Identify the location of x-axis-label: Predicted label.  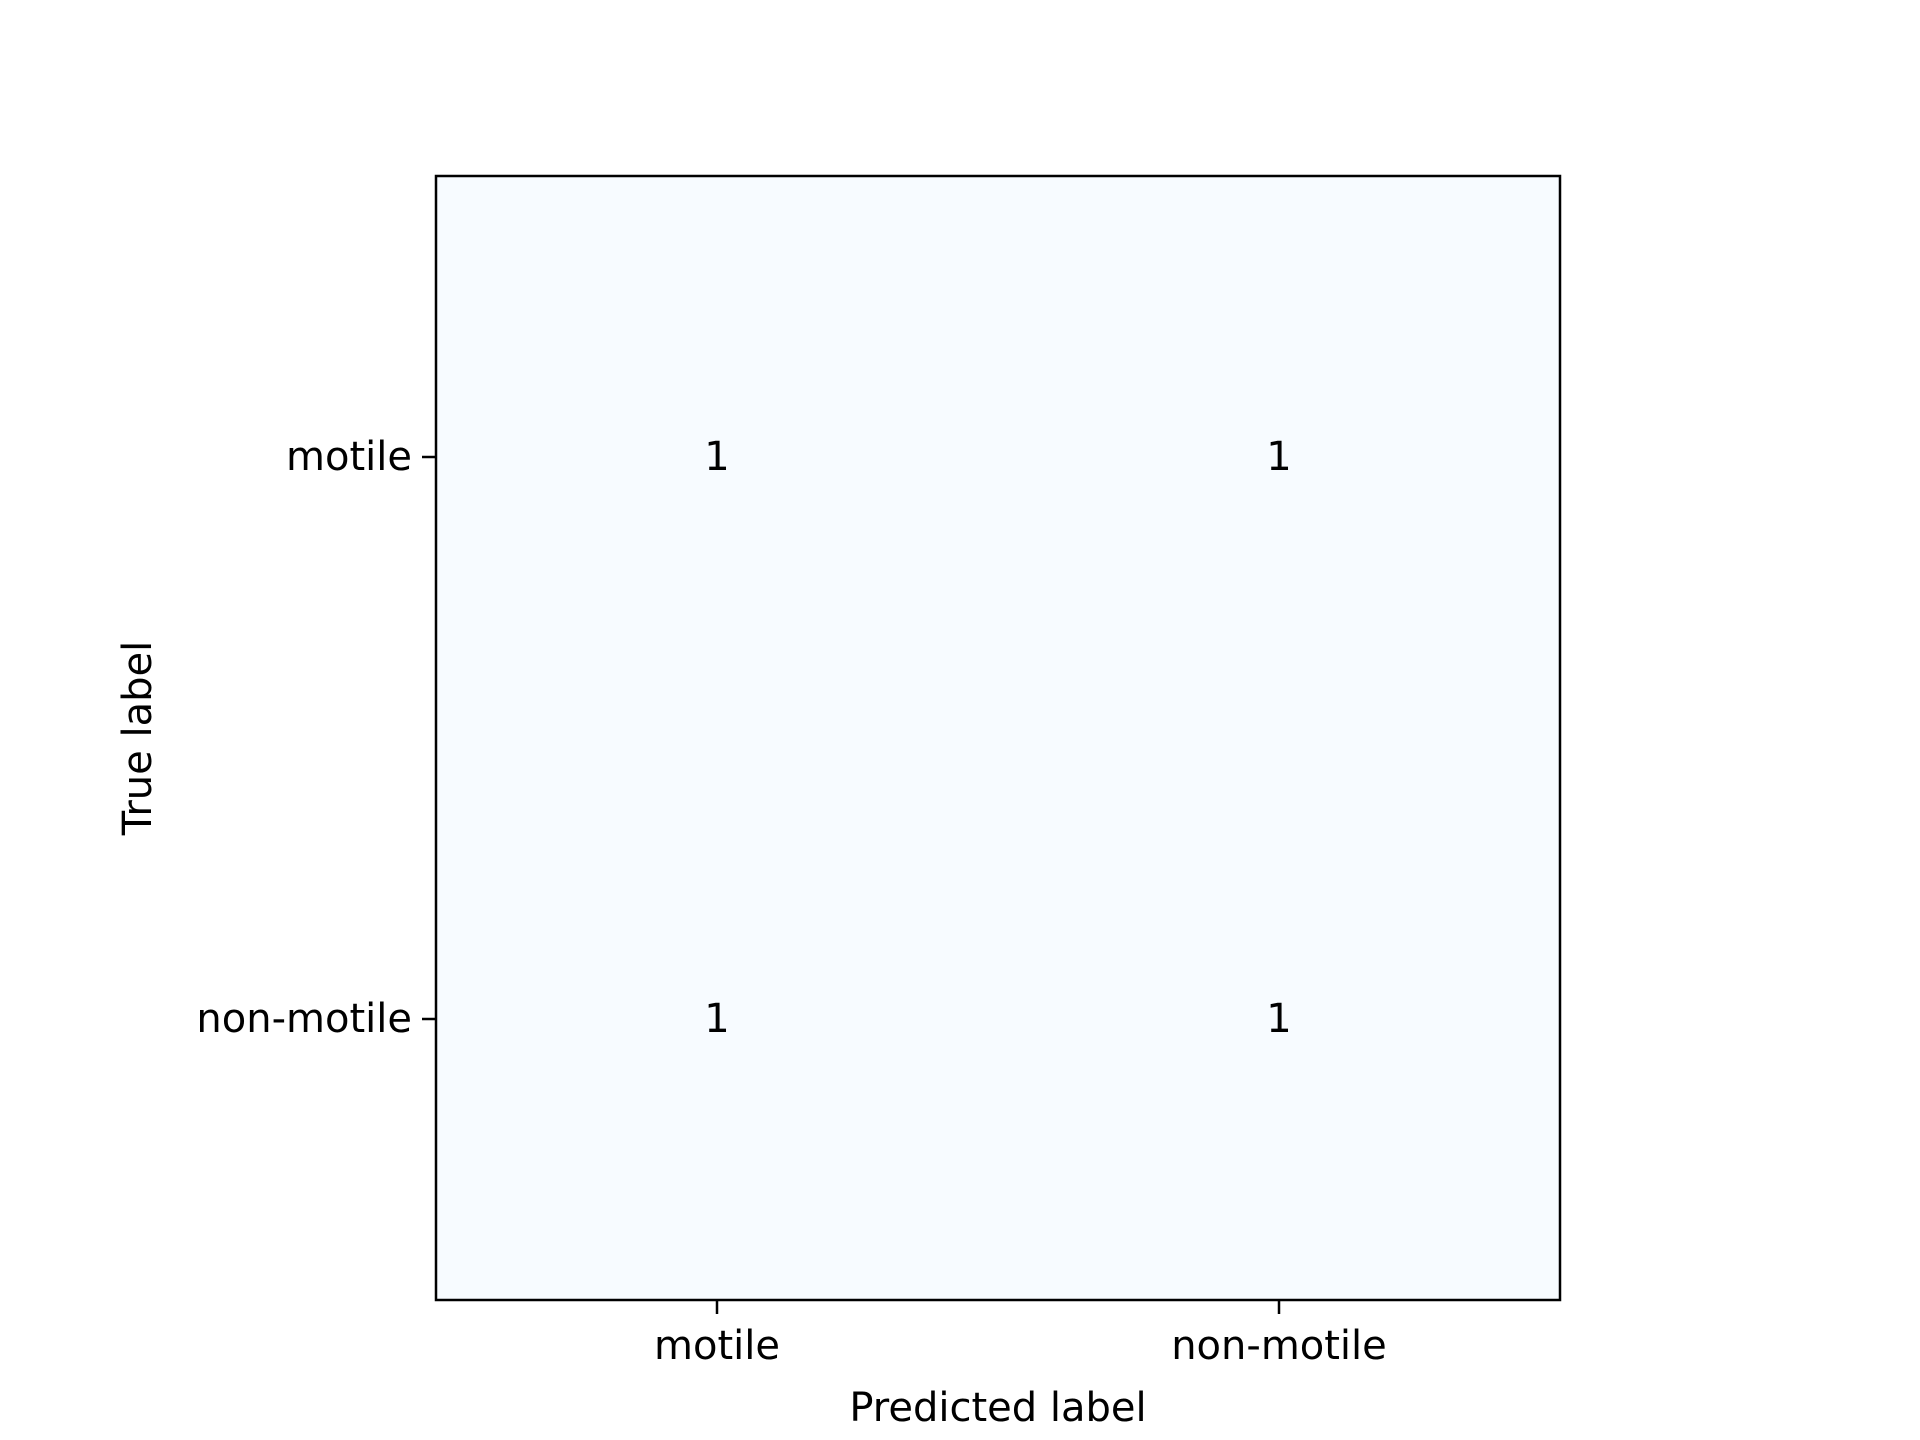
(997, 1408).